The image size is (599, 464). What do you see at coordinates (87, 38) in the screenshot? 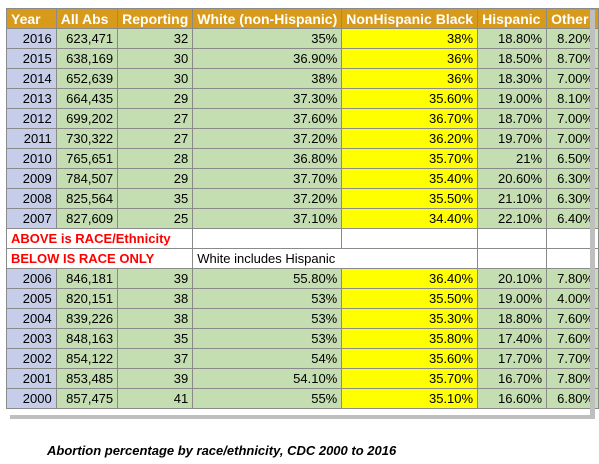
I see `all-abs-cell: 623,471` at bounding box center [87, 38].